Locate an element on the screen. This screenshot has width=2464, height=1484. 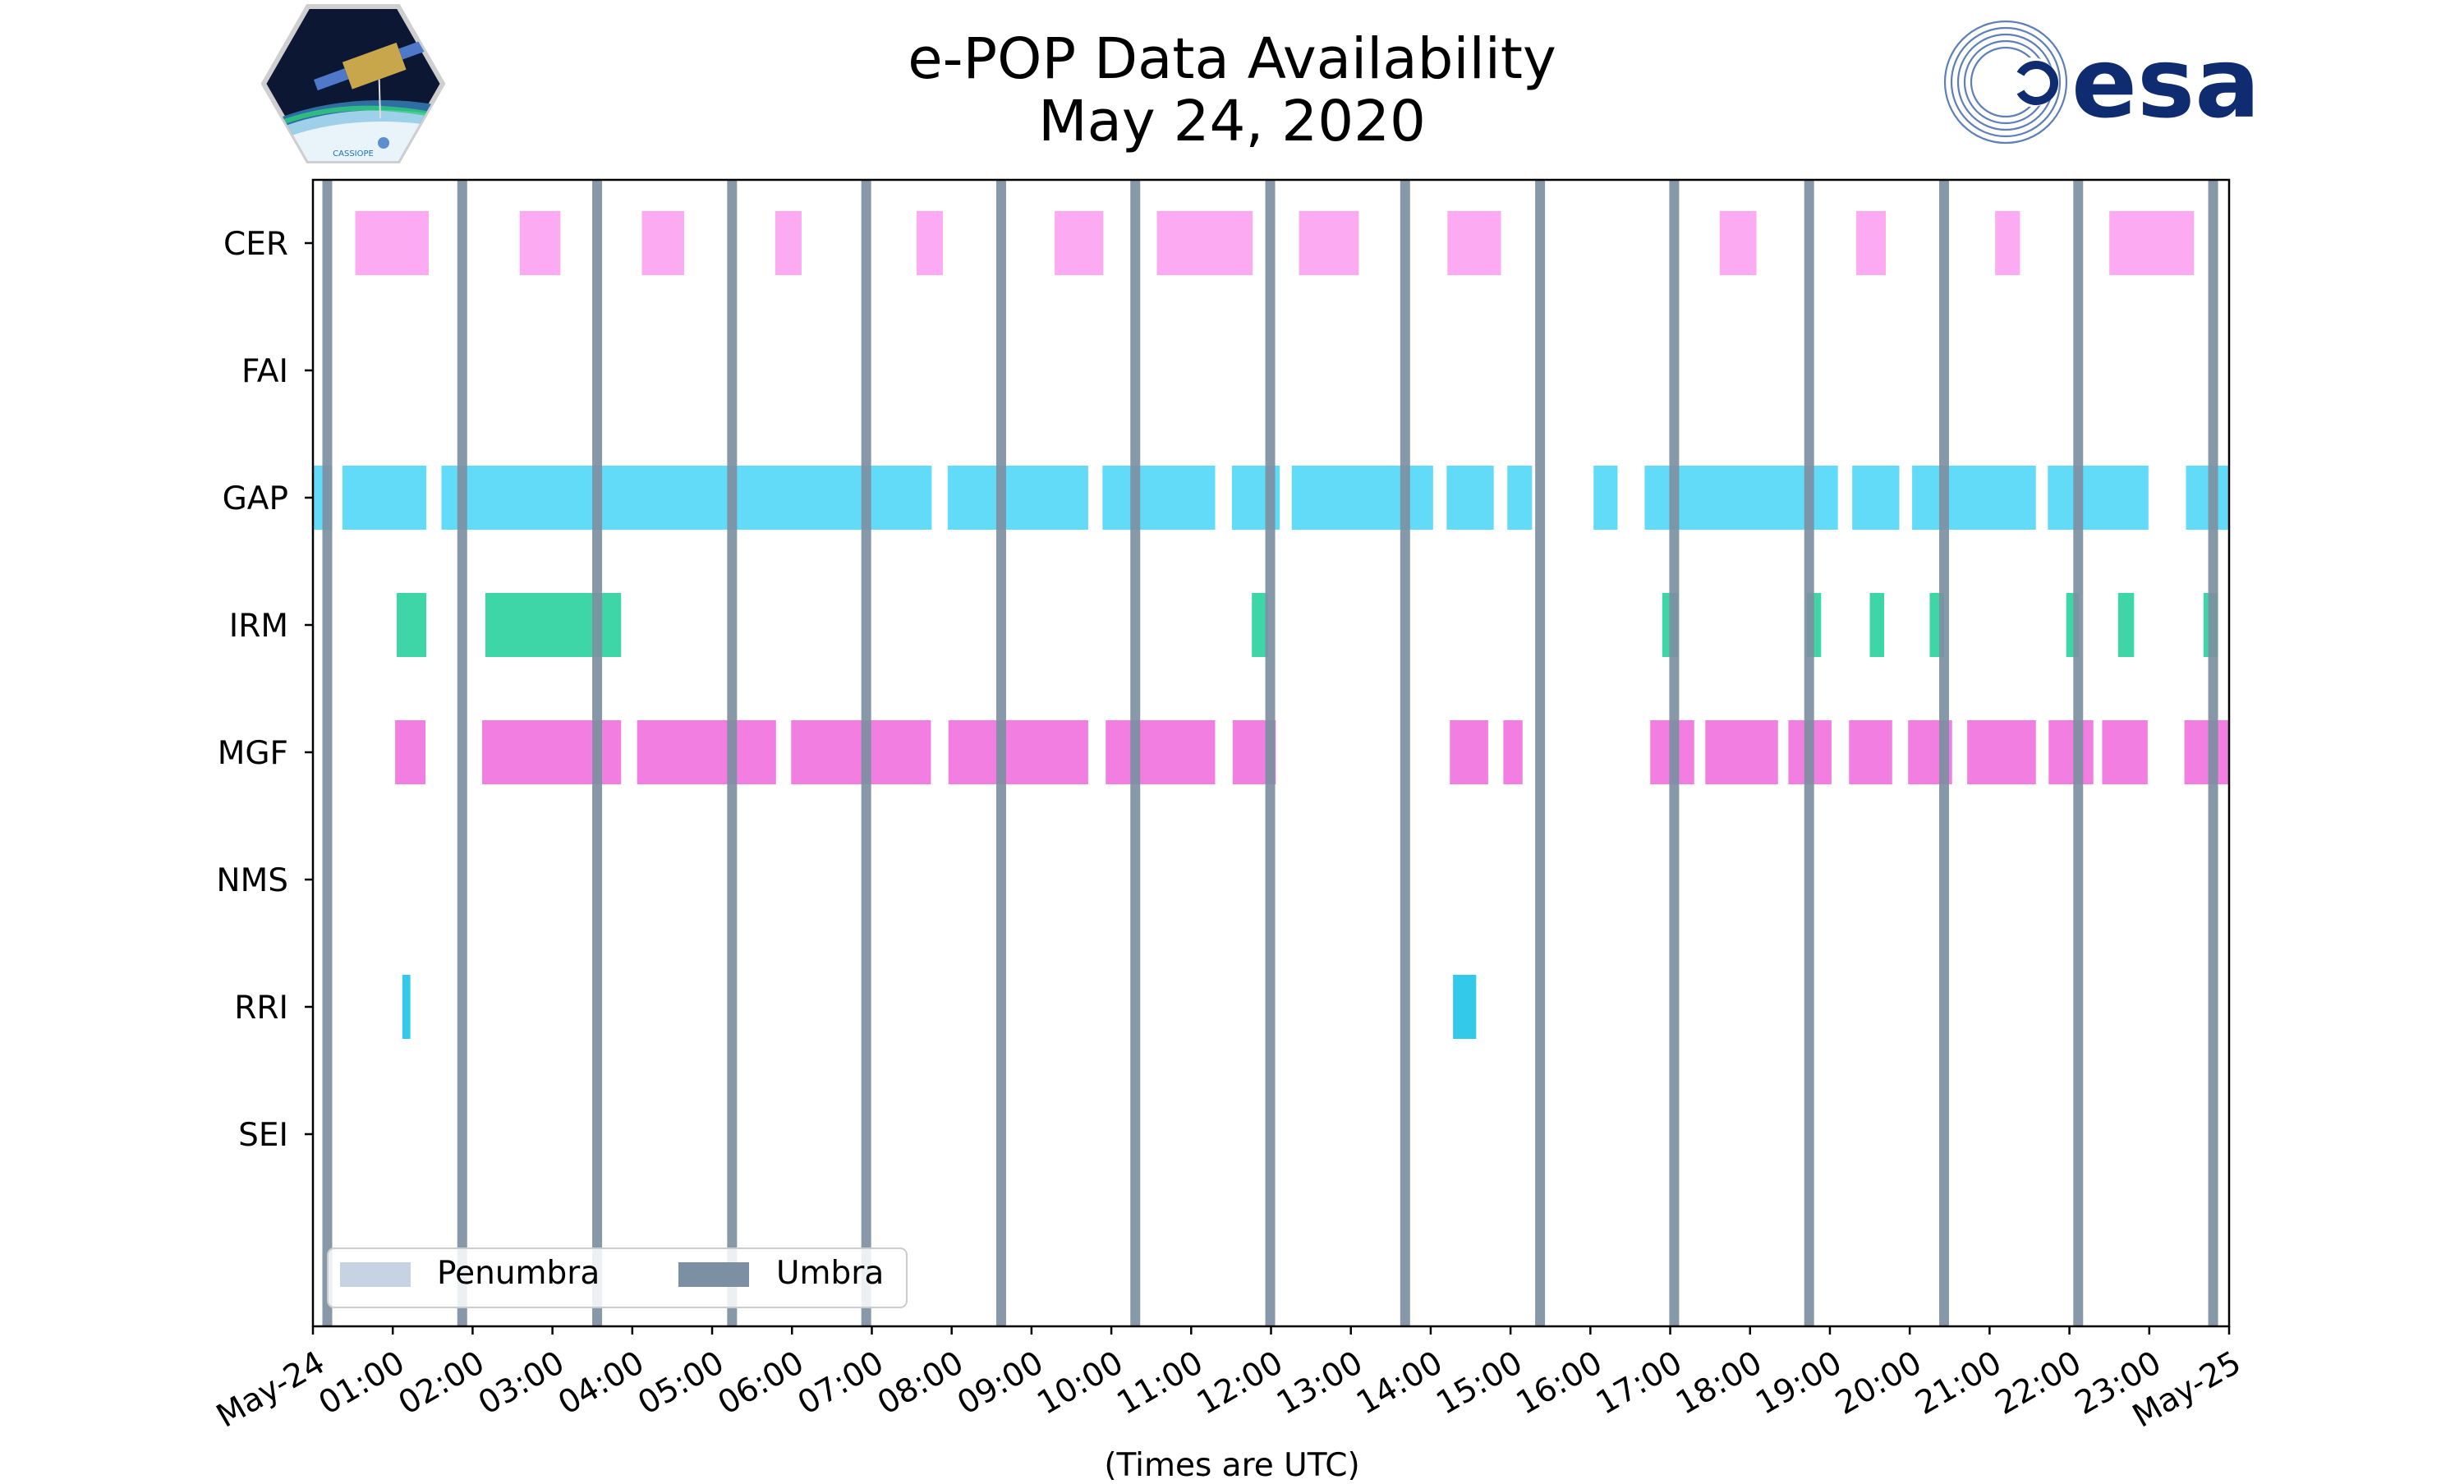
x-tick-label: 04:00 is located at coordinates (601, 1383).